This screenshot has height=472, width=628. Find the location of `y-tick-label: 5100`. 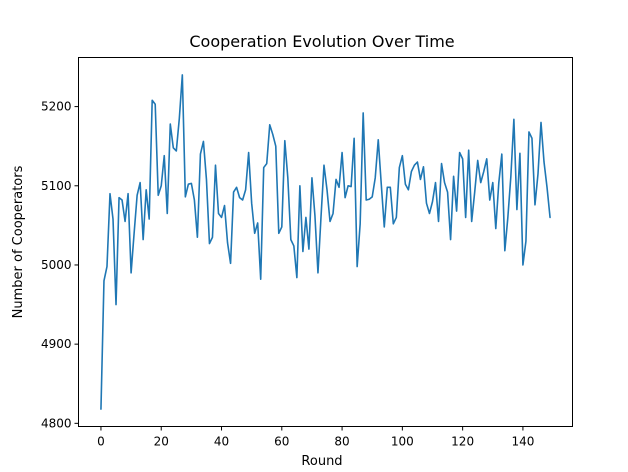

y-tick-label: 5100 is located at coordinates (56, 186).